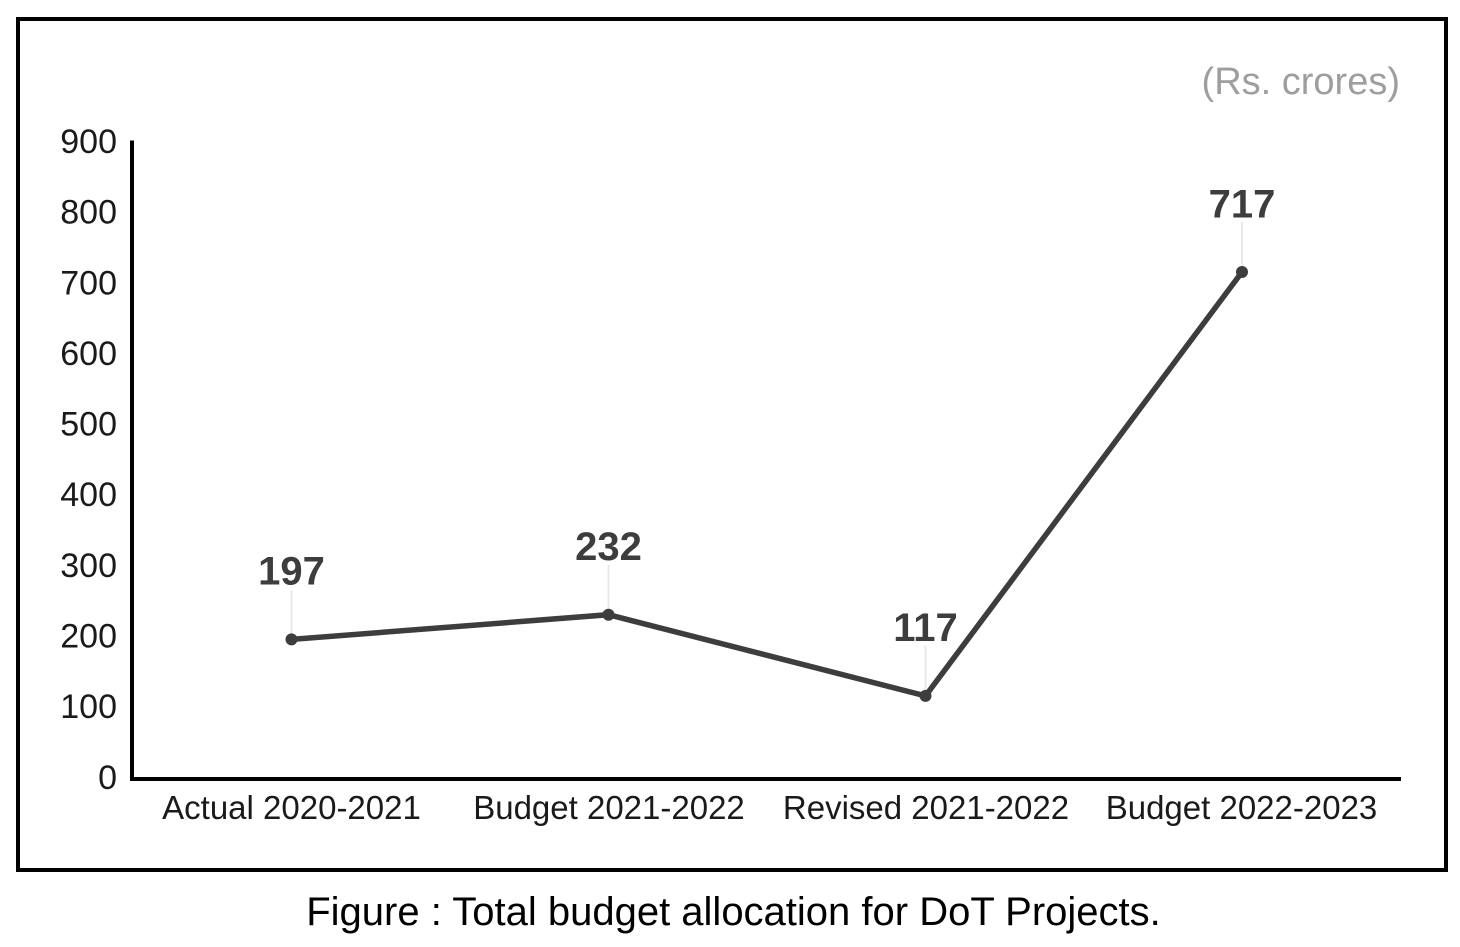 The image size is (1460, 947). Describe the element at coordinates (925, 628) in the screenshot. I see `svg-text: 117` at that location.